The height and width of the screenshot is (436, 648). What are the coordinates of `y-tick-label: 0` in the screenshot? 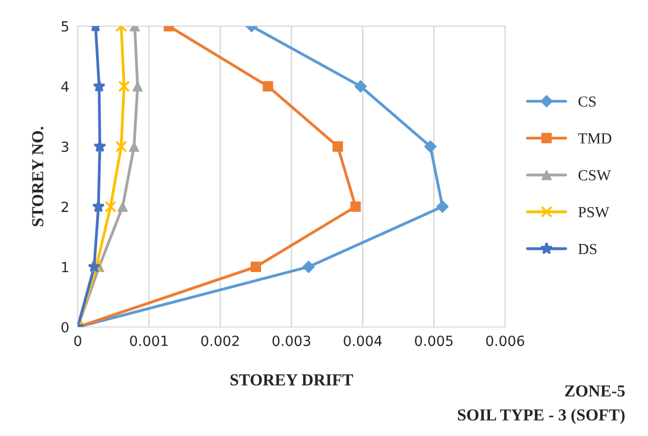 It's located at (65, 327).